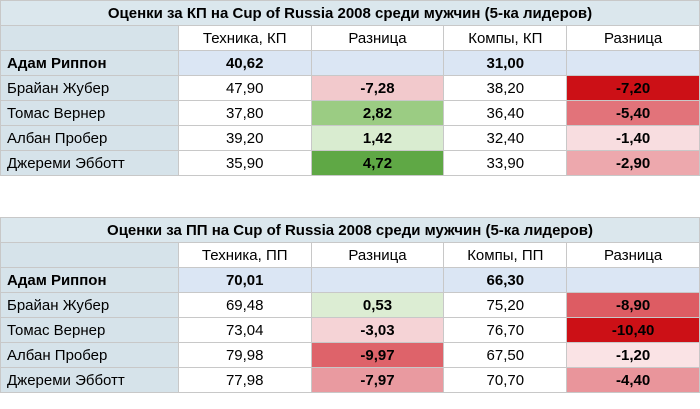 This screenshot has height=409, width=700. What do you see at coordinates (244, 355) in the screenshot?
I see `tech-score: 79,98` at bounding box center [244, 355].